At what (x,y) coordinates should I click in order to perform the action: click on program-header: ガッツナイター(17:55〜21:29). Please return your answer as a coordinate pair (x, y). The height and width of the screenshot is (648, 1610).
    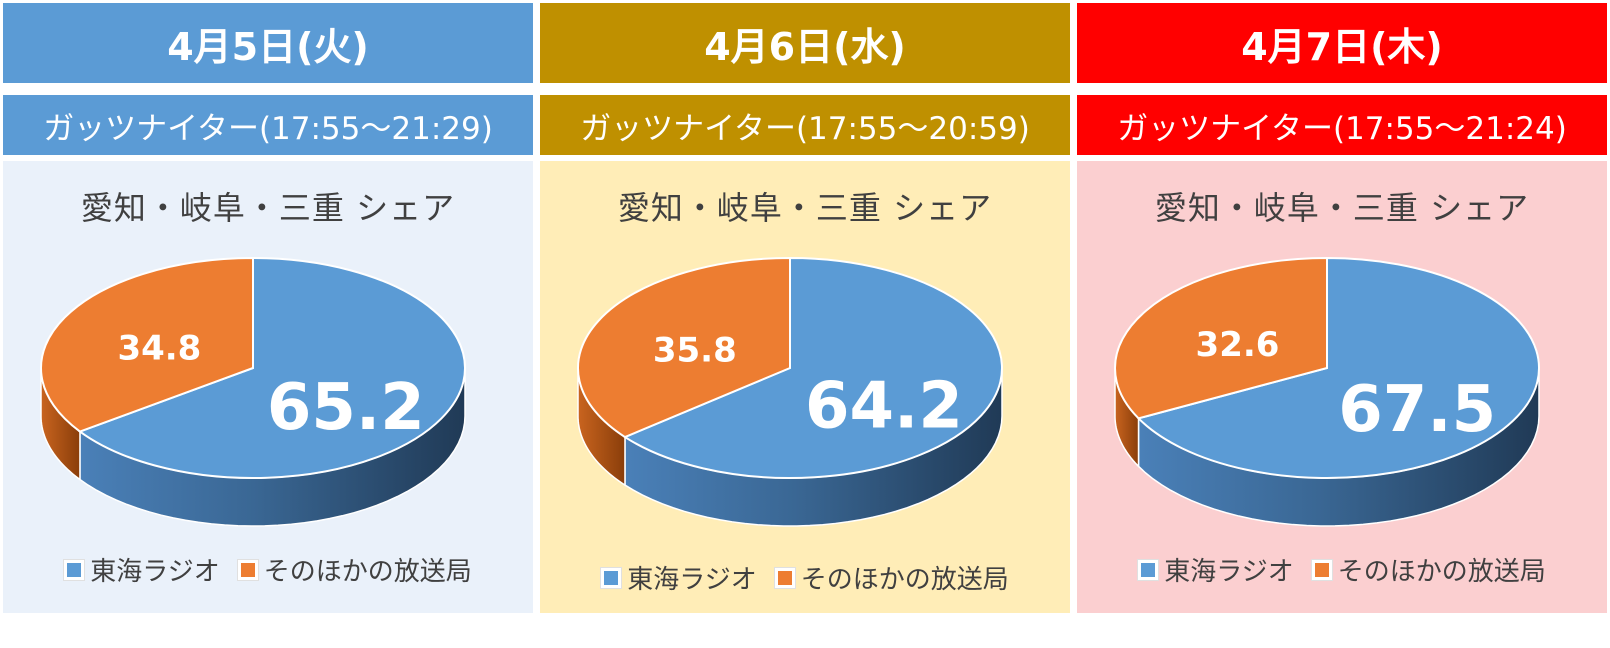
    Looking at the image, I should click on (268, 125).